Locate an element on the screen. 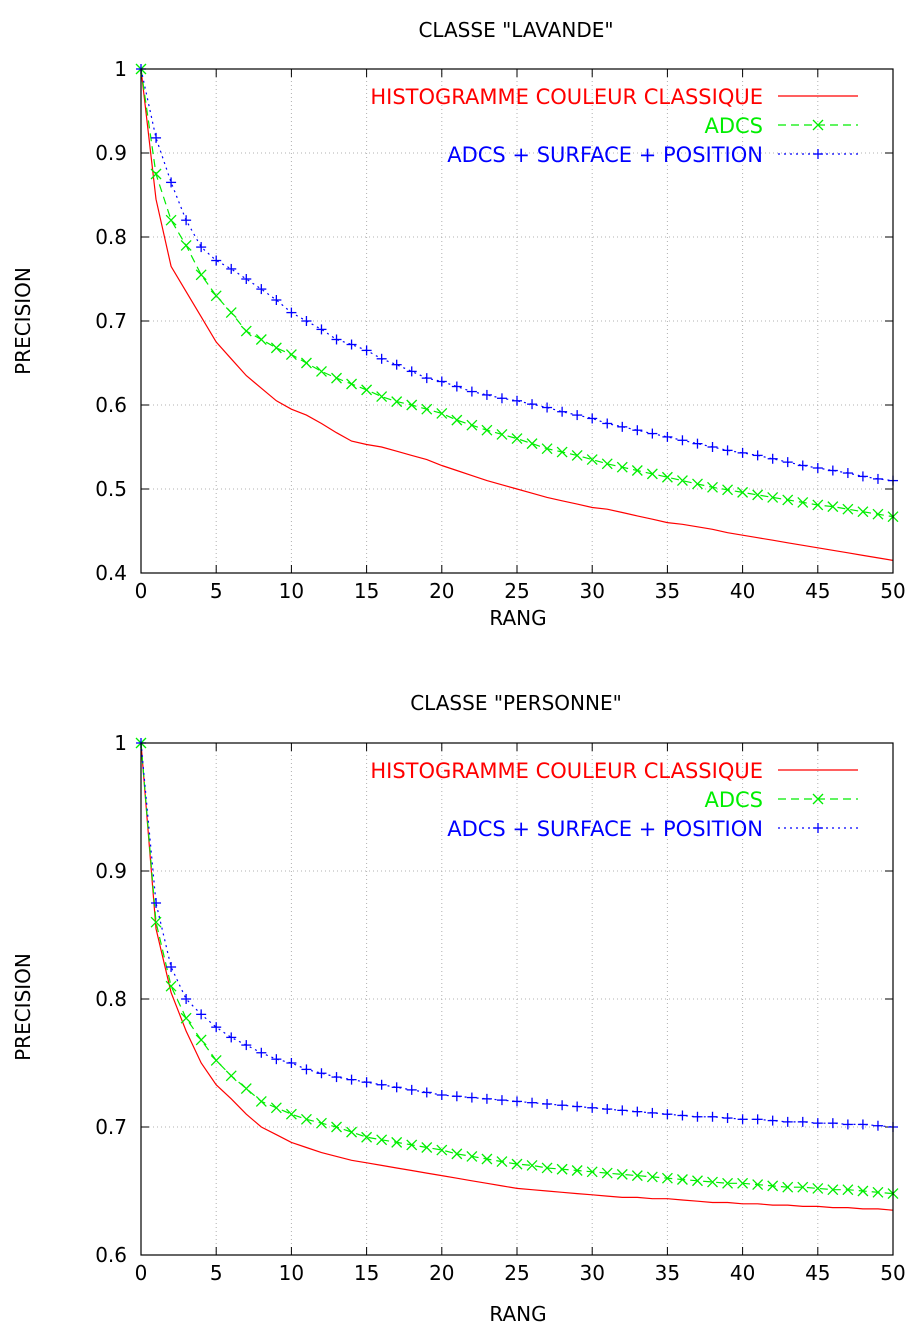 The width and height of the screenshot is (914, 1332). x-tick-label: 15 is located at coordinates (366, 1273).